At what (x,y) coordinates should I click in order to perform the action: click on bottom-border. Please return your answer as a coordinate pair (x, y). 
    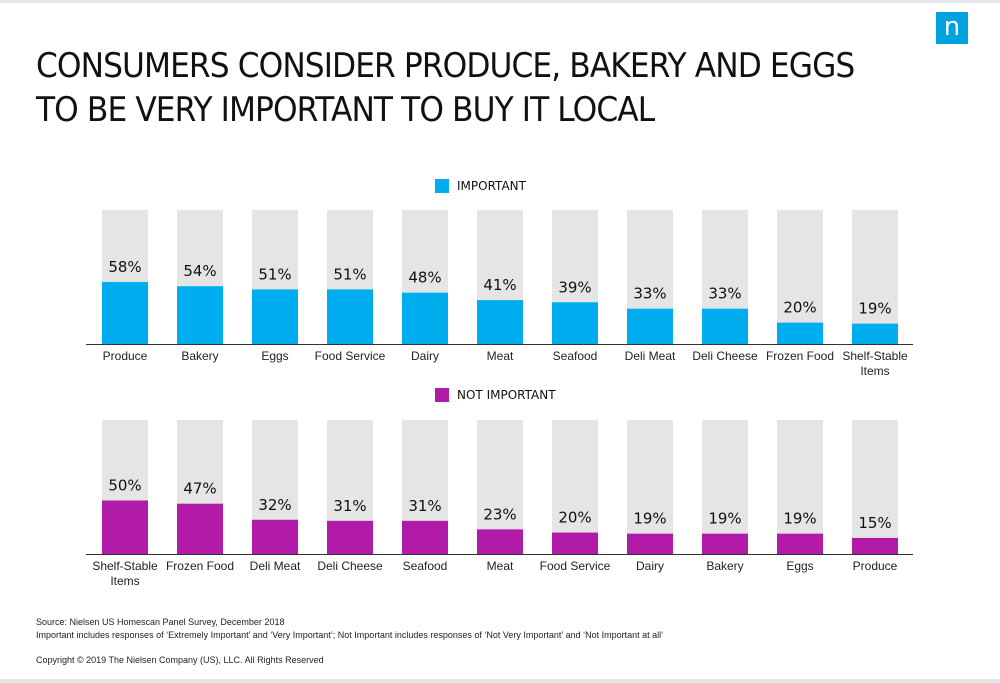
    Looking at the image, I should click on (500, 681).